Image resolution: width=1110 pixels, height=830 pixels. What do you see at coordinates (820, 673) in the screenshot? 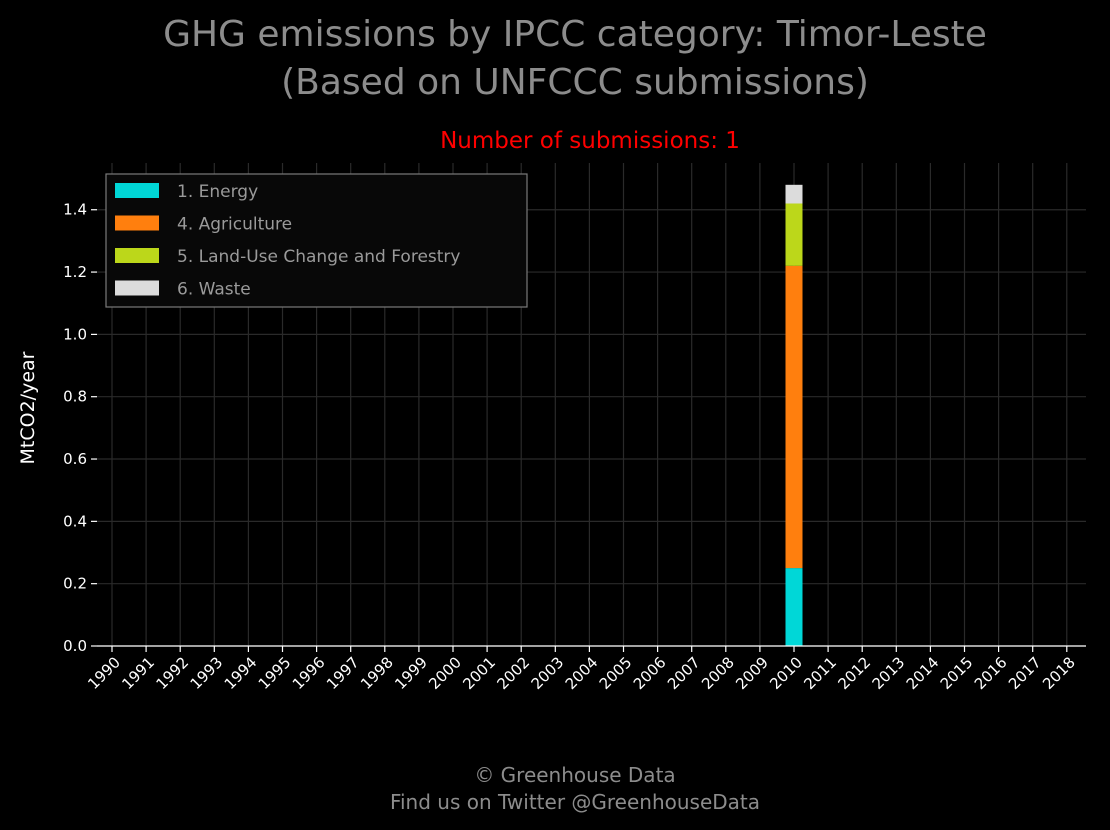
I see `x-tick-label-2011: 2011` at bounding box center [820, 673].